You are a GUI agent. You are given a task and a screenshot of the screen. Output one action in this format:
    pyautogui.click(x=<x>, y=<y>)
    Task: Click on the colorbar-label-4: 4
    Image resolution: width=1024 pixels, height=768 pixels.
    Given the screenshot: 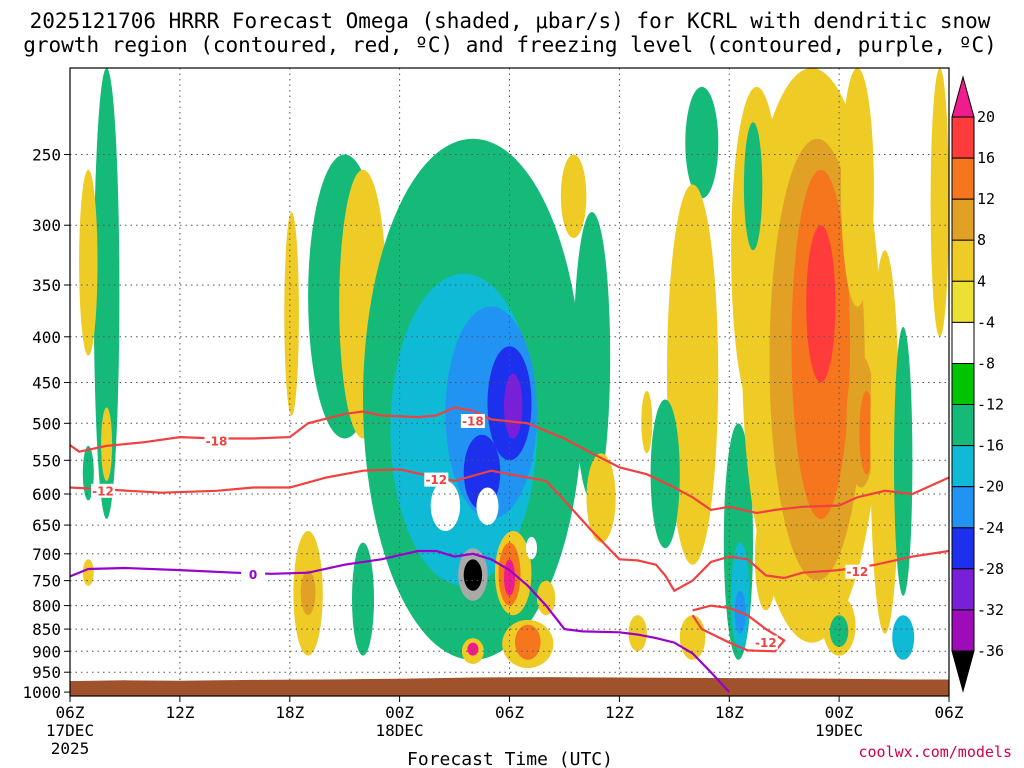 What is the action you would take?
    pyautogui.click(x=981, y=281)
    